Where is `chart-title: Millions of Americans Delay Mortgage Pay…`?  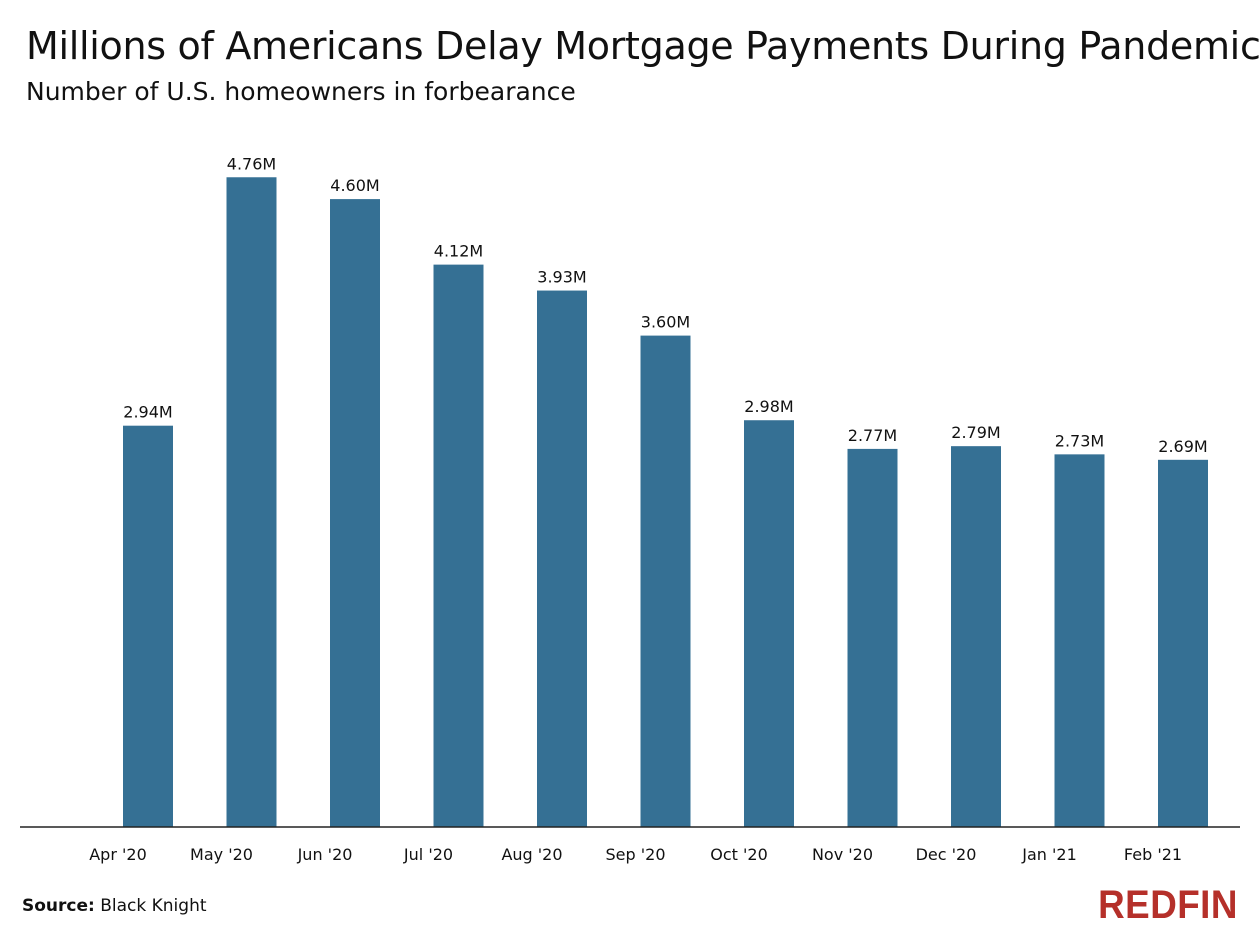 chart-title: Millions of Americans Delay Mortgage Pay… is located at coordinates (643, 46).